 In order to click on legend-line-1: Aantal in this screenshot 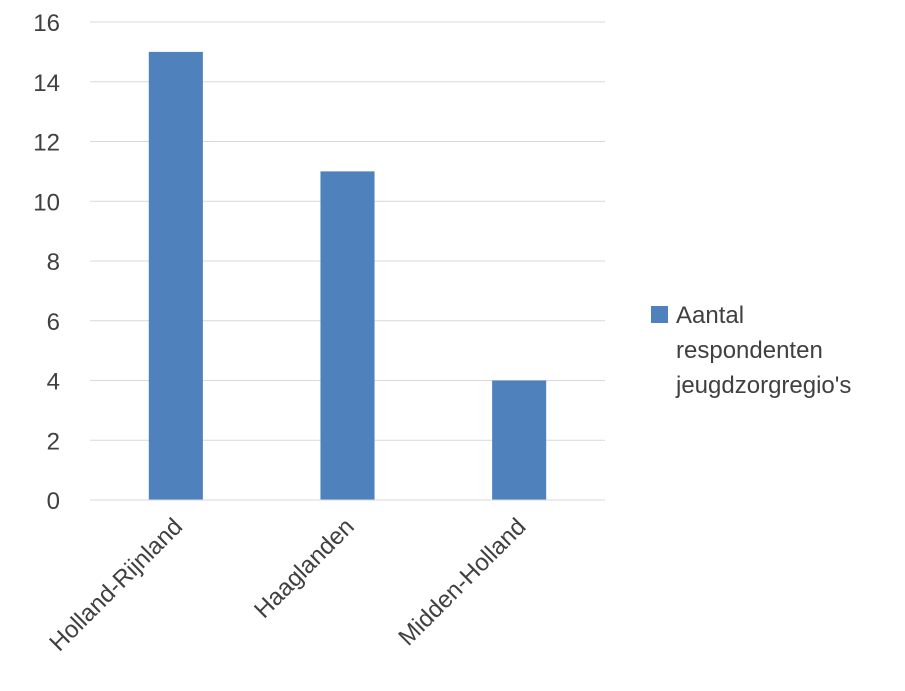, I will do `click(710, 315)`.